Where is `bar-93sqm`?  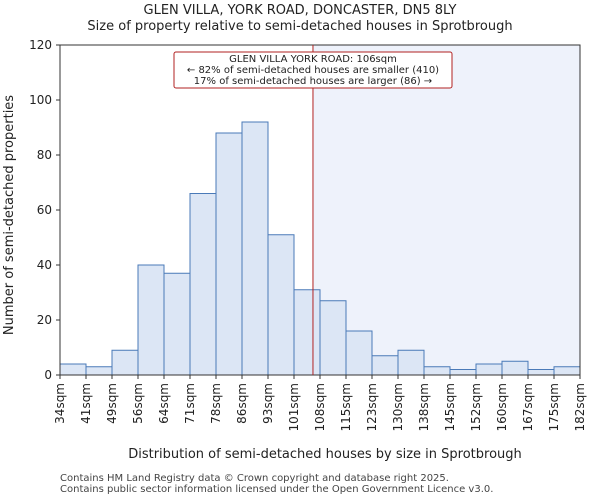
bar-93sqm is located at coordinates (281, 305).